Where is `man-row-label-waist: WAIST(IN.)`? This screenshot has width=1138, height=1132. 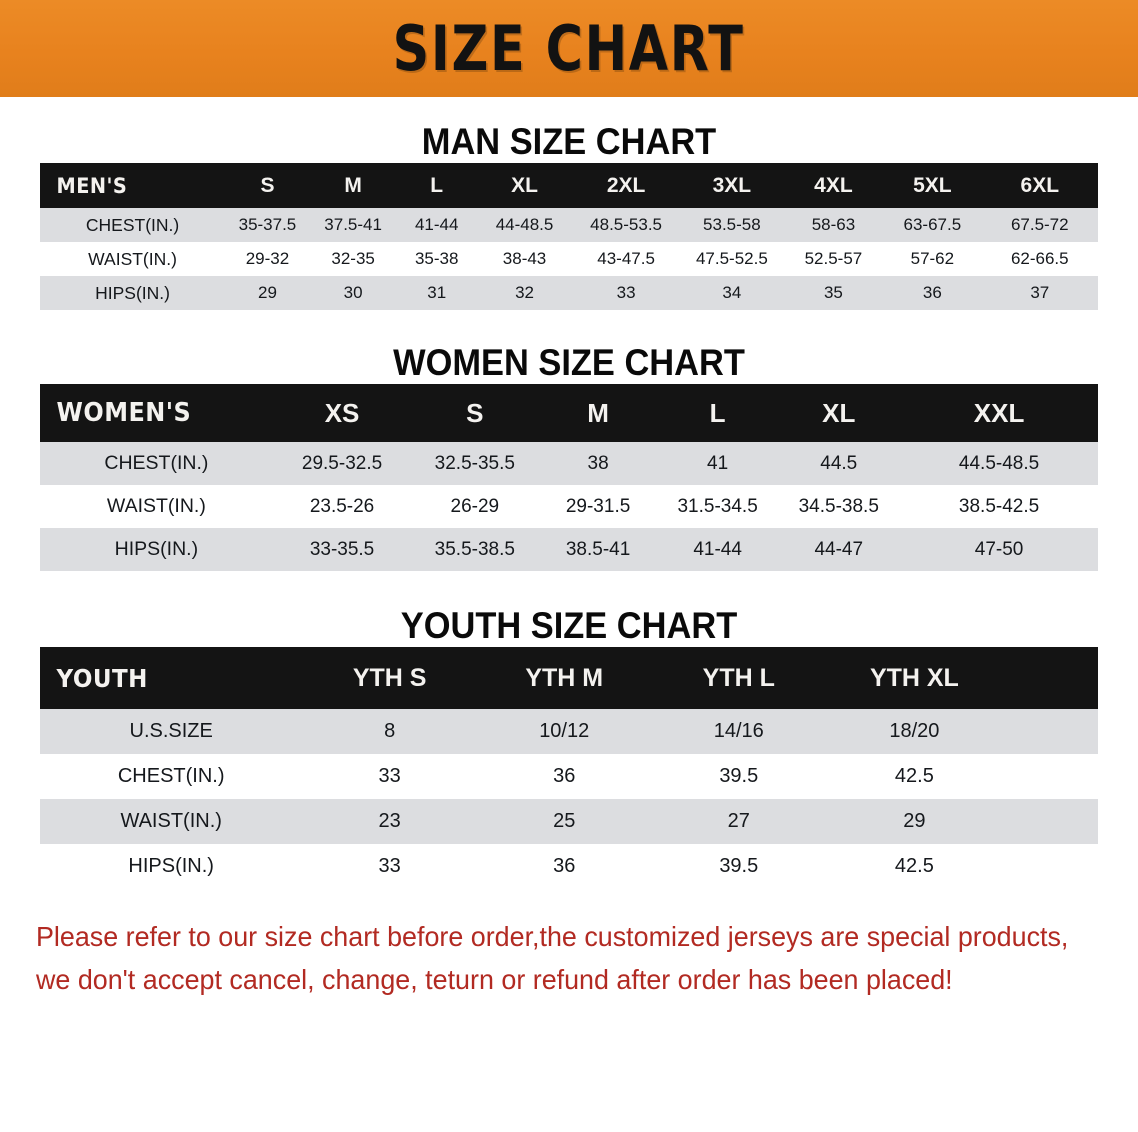
man-row-label-waist: WAIST(IN.) is located at coordinates (132, 258).